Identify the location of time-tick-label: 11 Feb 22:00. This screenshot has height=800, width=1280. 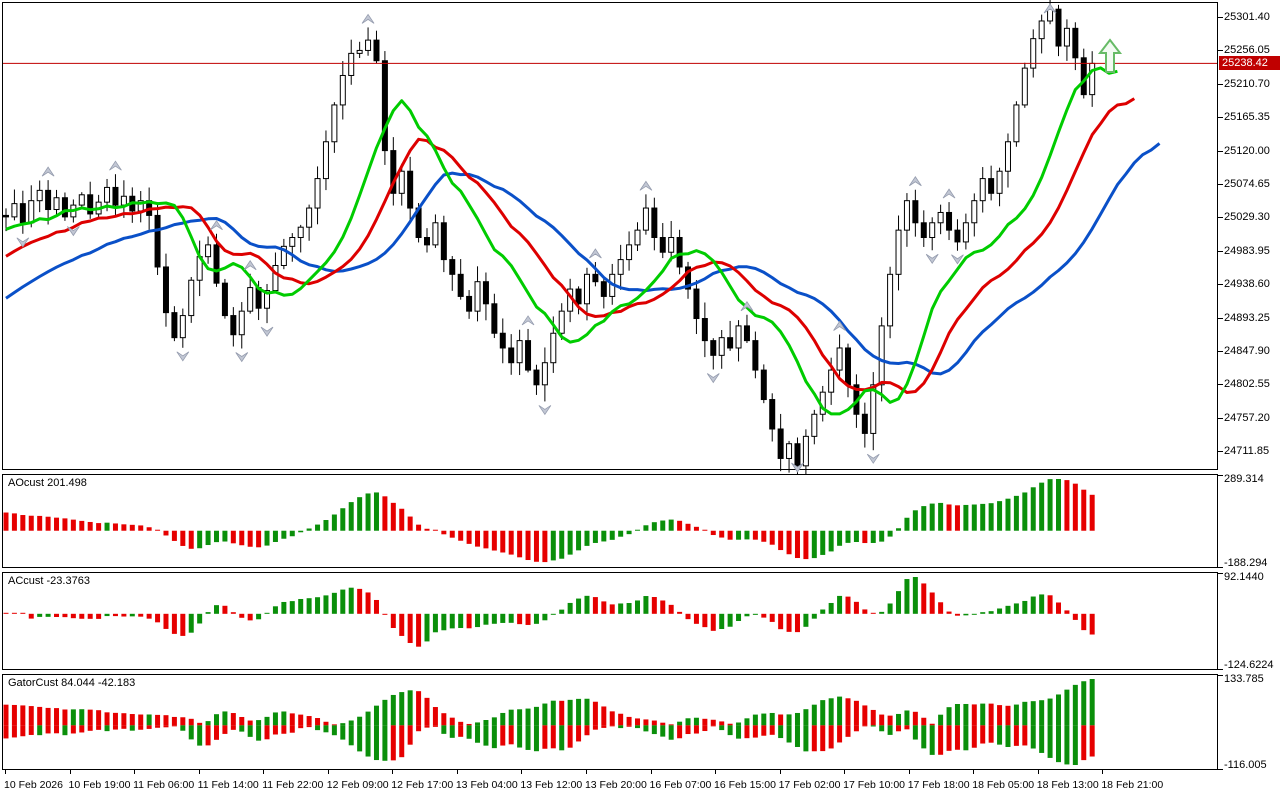
(293, 785).